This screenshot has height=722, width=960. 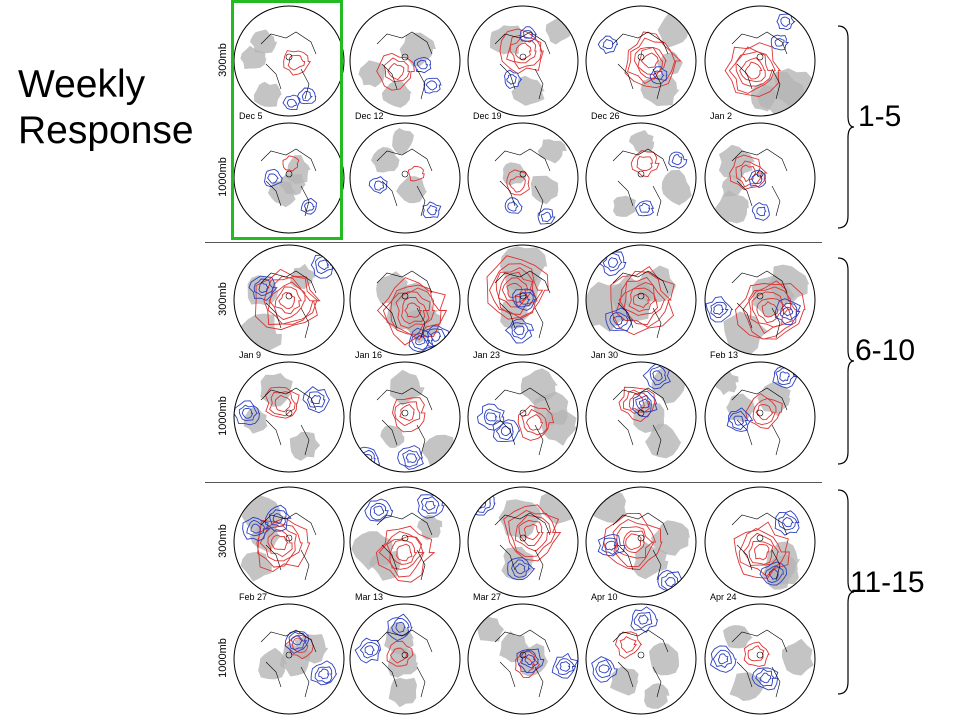 What do you see at coordinates (760, 64) in the screenshot?
I see `polar-map-300mb: Jan 2` at bounding box center [760, 64].